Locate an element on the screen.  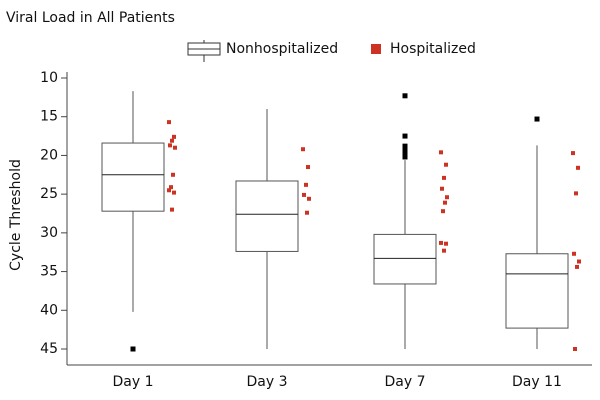
legend-icon is located at coordinates (376, 49).